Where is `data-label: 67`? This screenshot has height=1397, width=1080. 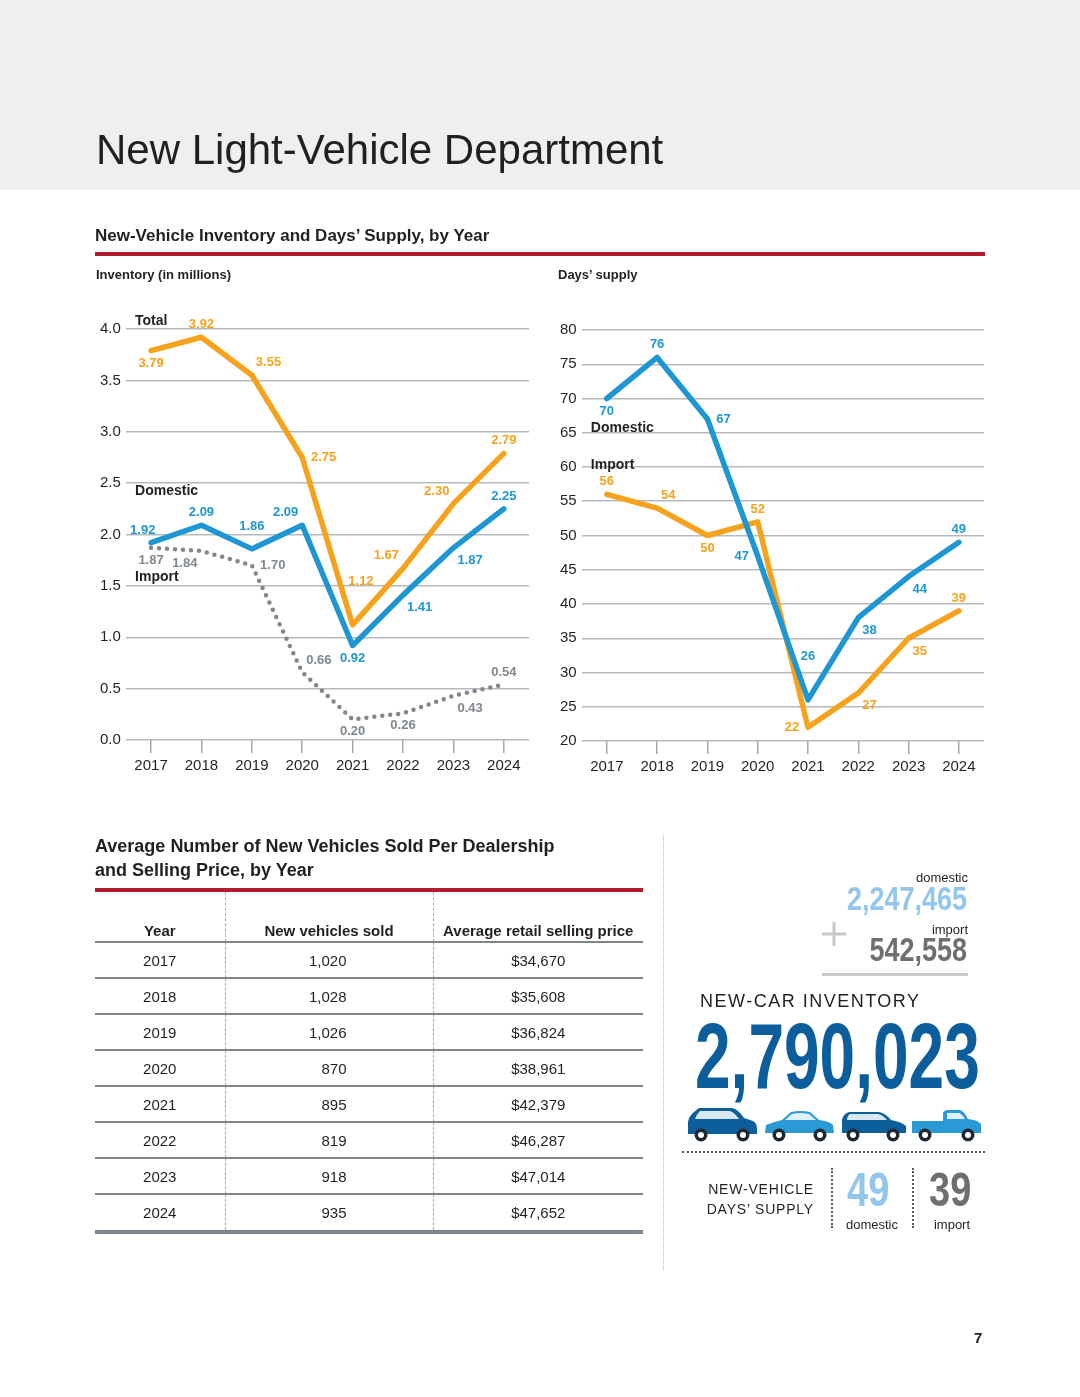 data-label: 67 is located at coordinates (723, 418).